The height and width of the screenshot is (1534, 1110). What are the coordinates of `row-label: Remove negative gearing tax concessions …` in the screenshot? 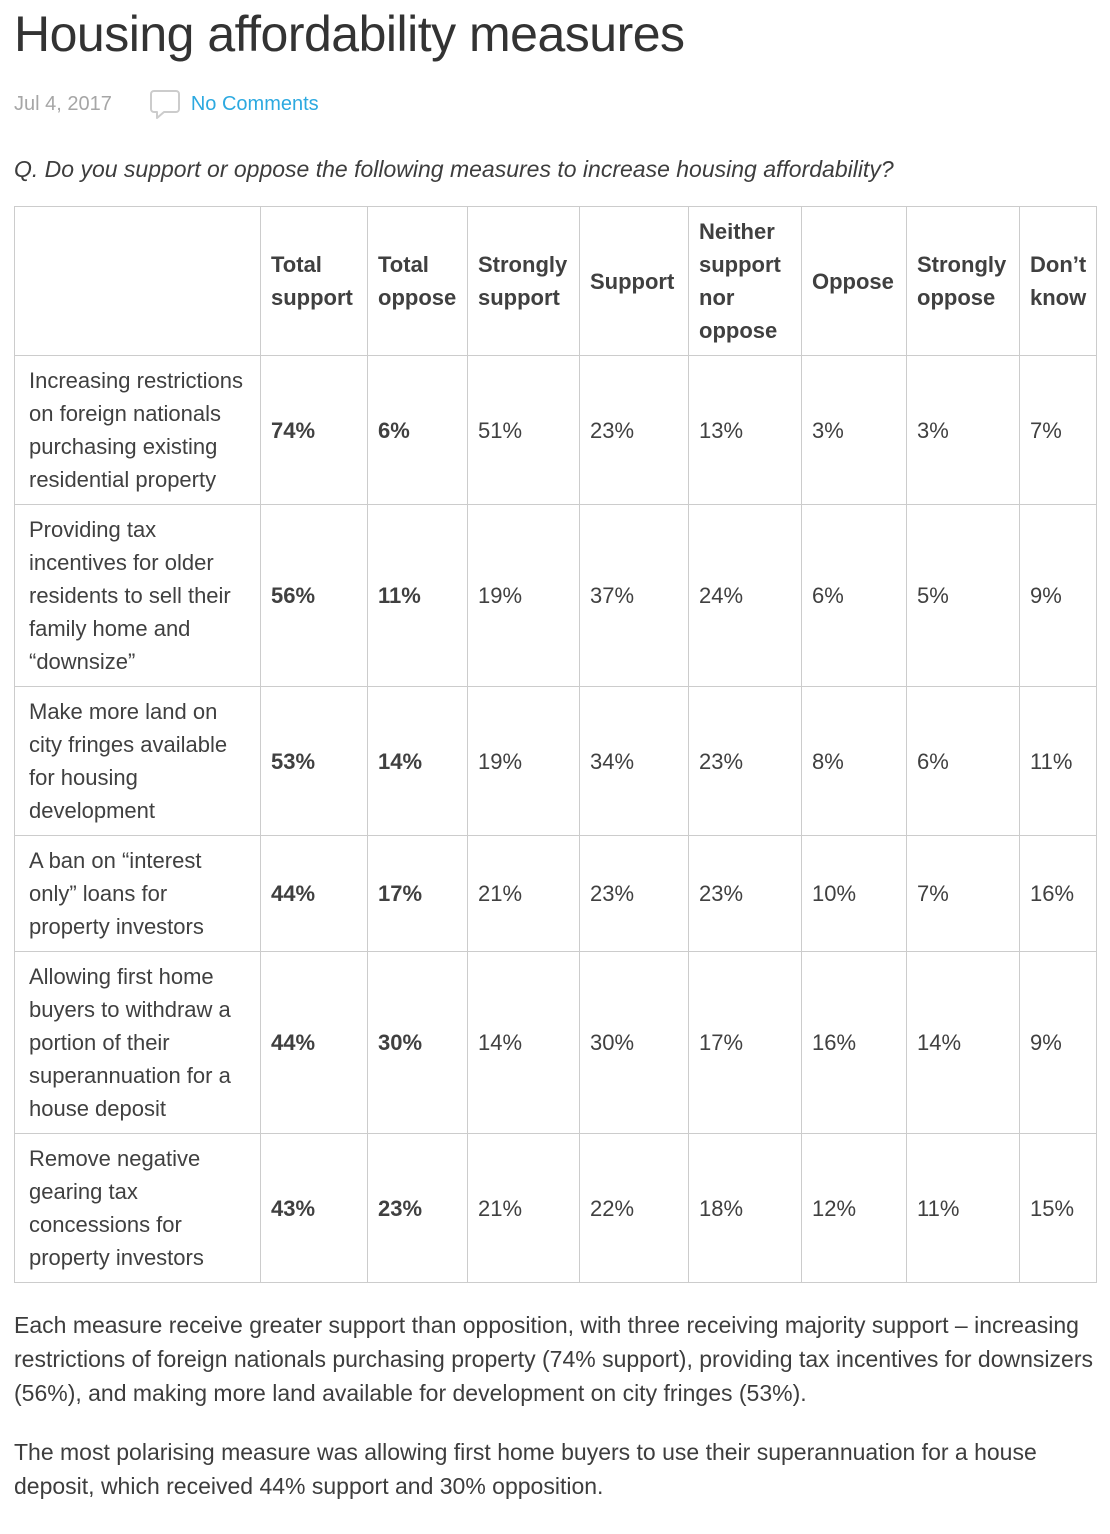 It's located at (137, 1208).